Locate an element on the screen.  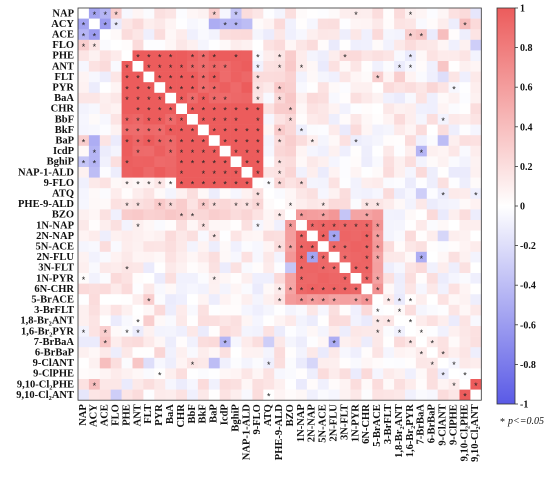
column-label: 1N-PYR is located at coordinates (355, 423).